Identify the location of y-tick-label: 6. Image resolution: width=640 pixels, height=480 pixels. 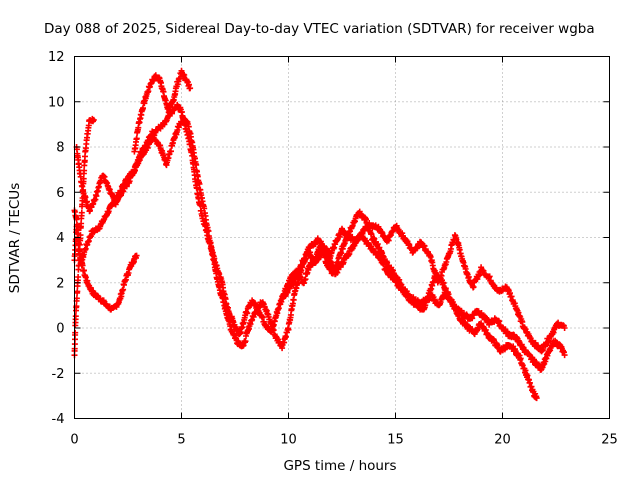
(60, 193).